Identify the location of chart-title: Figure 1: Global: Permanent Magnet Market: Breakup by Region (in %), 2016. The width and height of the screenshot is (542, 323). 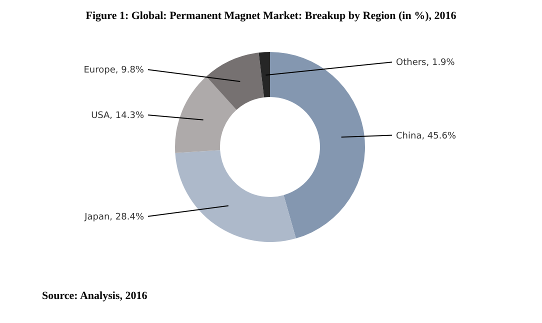
(271, 16).